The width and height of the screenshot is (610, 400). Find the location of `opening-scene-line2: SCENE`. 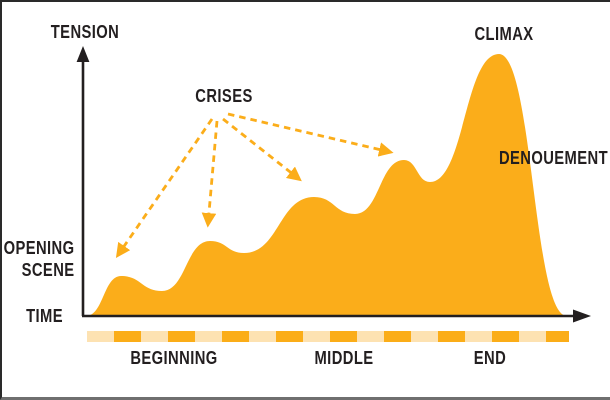

opening-scene-line2: SCENE is located at coordinates (48, 269).